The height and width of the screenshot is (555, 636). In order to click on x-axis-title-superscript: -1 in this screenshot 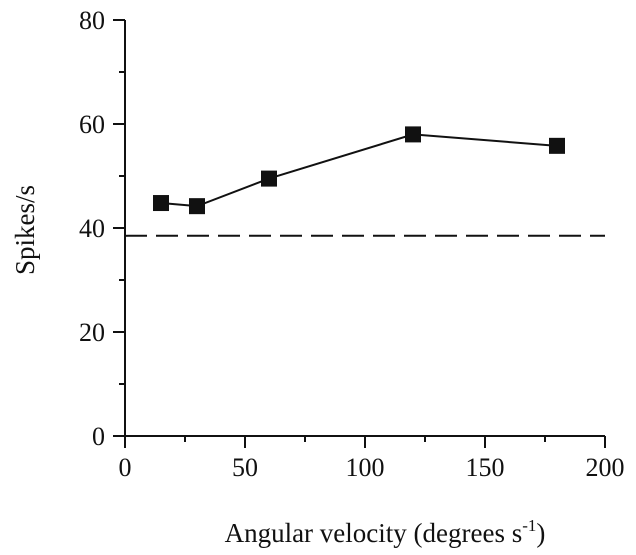, I will do `click(529, 525)`.